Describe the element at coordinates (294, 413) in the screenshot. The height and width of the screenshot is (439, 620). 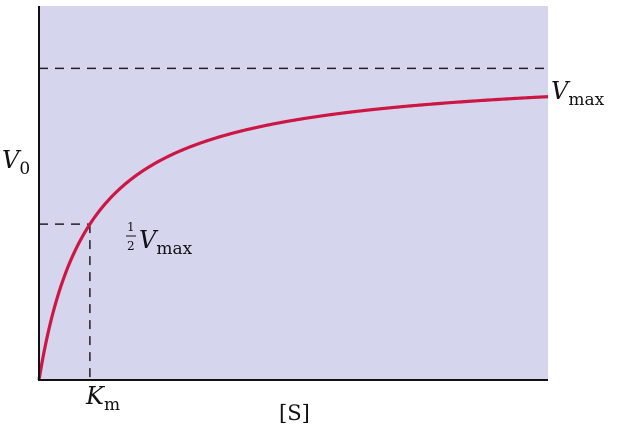
I see `x-axis-label: [S]` at that location.